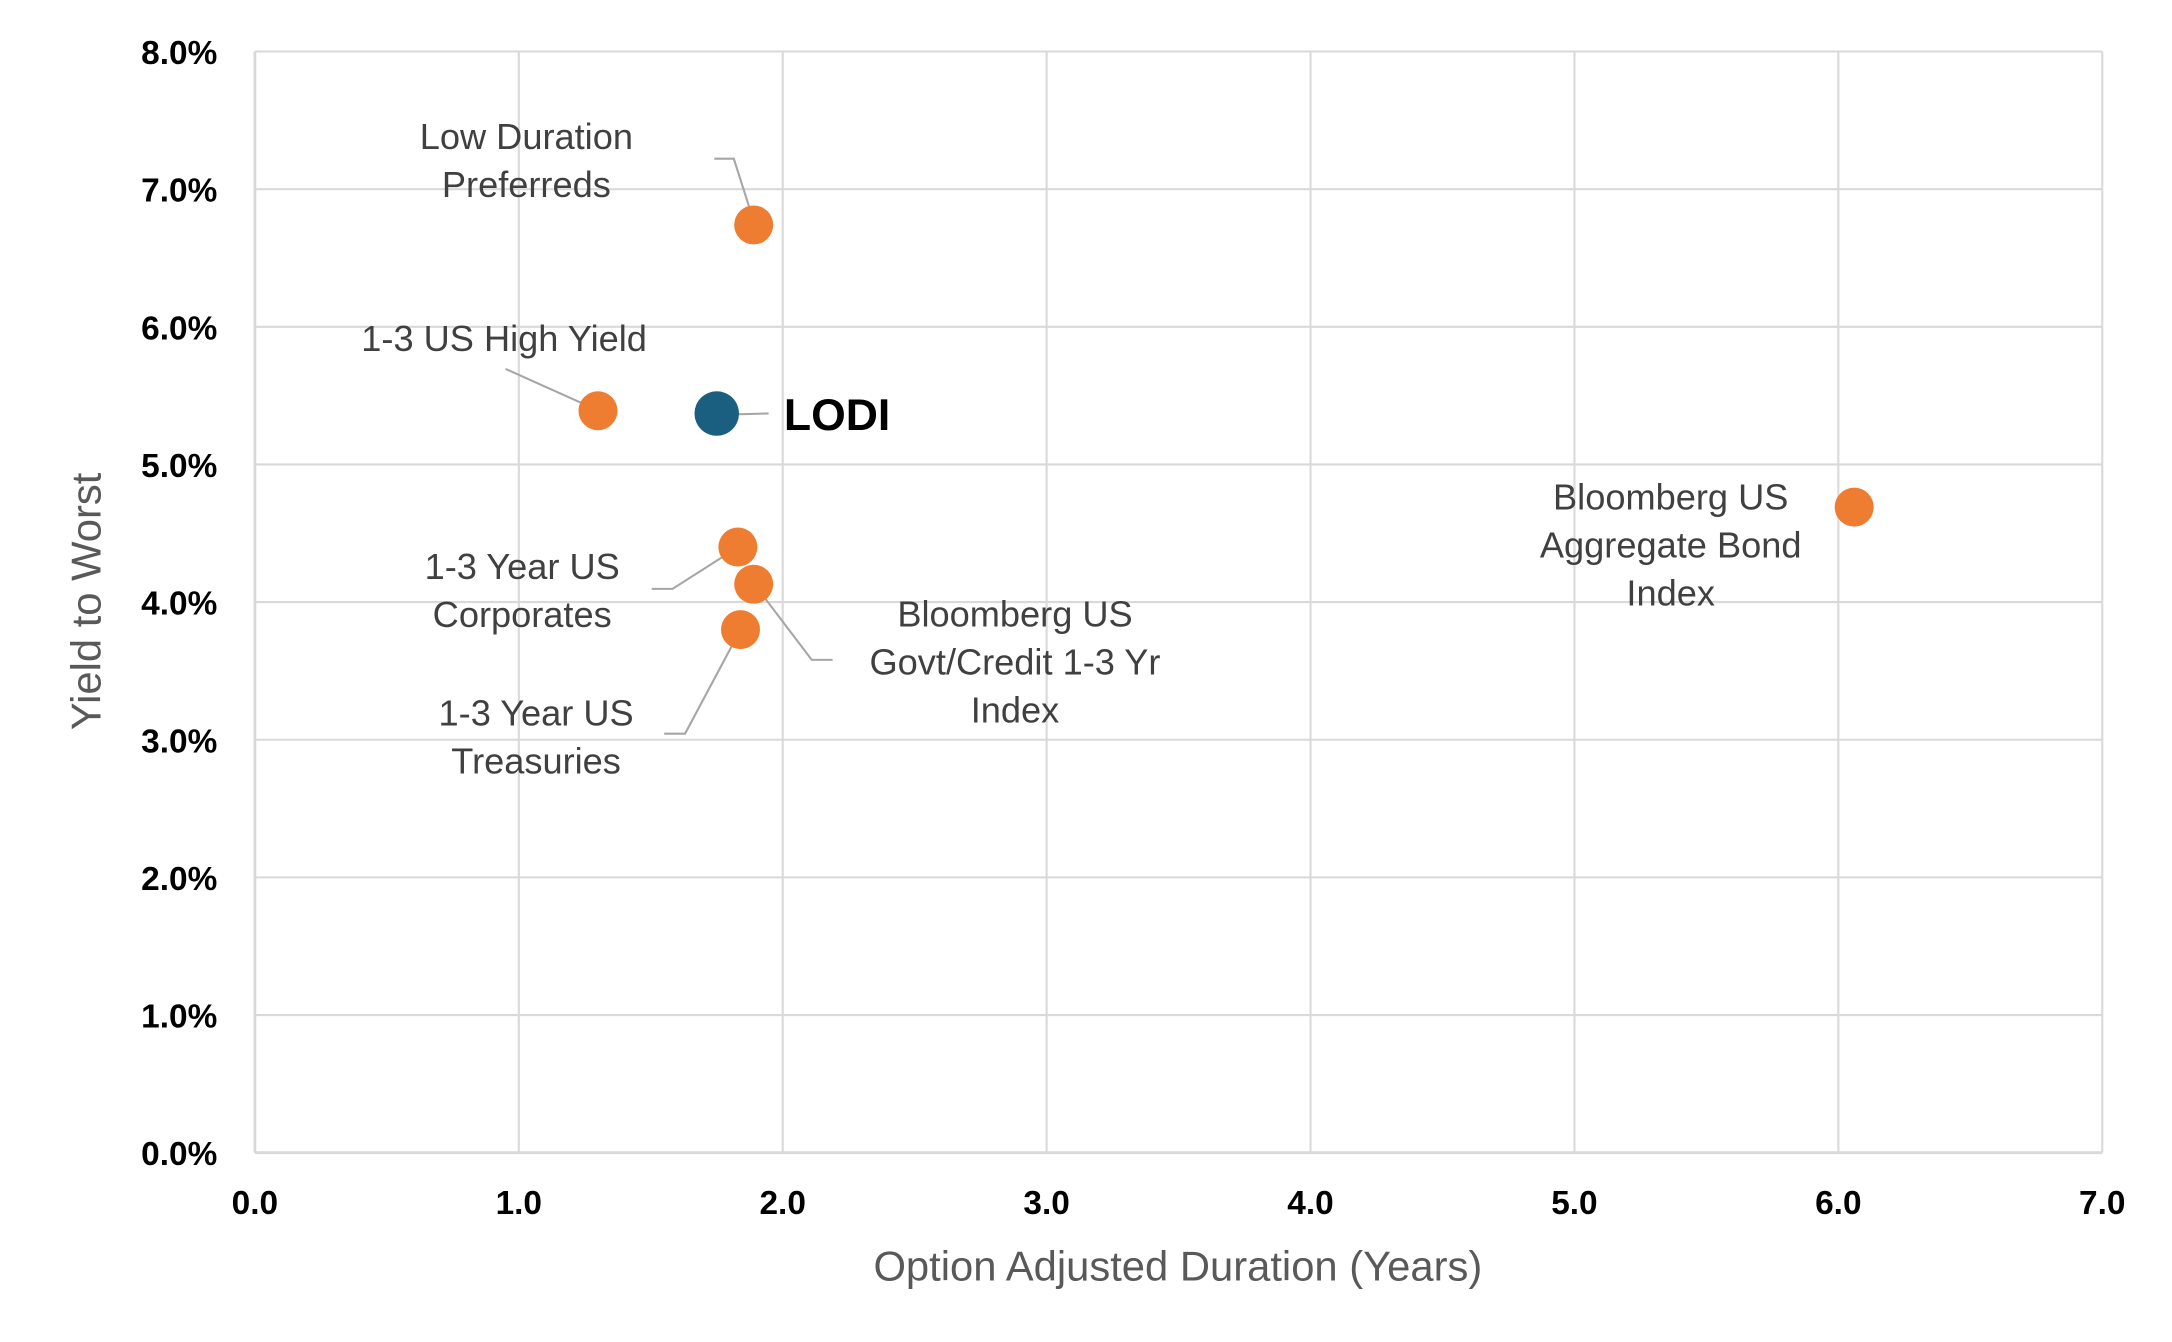  Describe the element at coordinates (1046, 1203) in the screenshot. I see `x-tick-label: 3.0` at that location.